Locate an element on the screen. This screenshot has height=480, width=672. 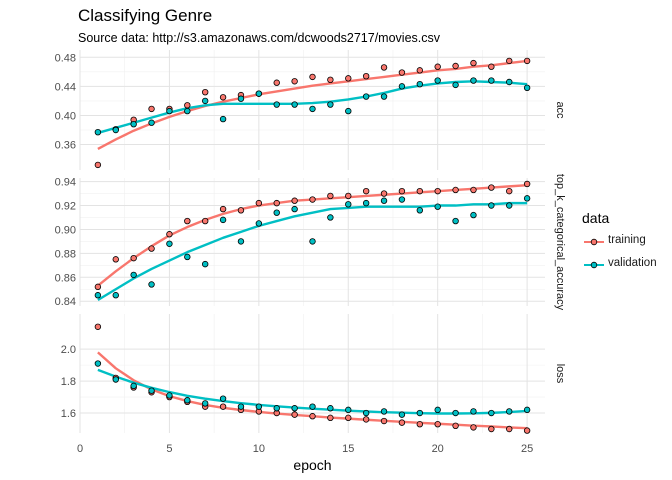
x-tick-label: 20 is located at coordinates (438, 449).